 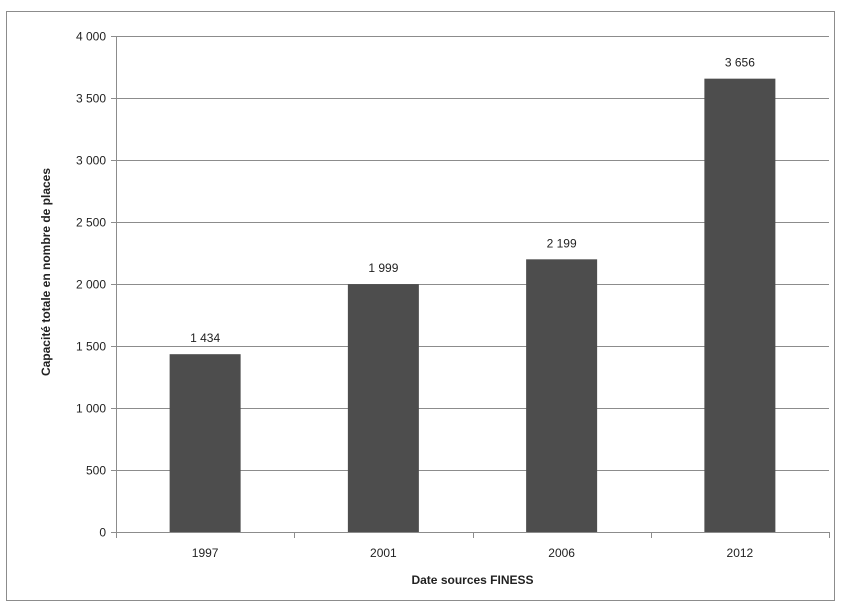 I want to click on y-tick-label: 3 500, so click(x=91, y=99).